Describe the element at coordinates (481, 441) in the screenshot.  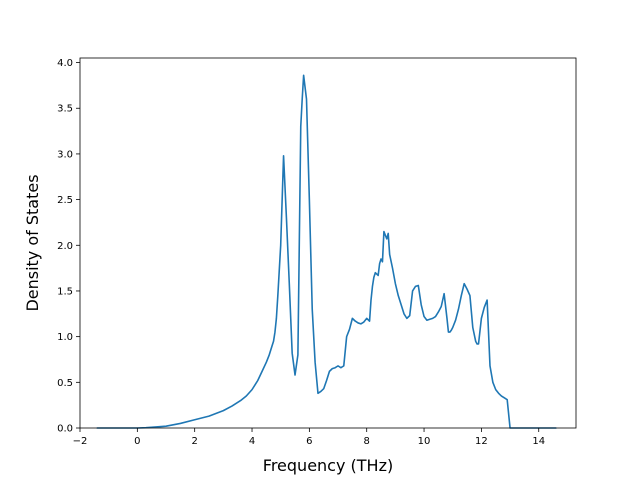
I see `x-tick-label: 12` at that location.